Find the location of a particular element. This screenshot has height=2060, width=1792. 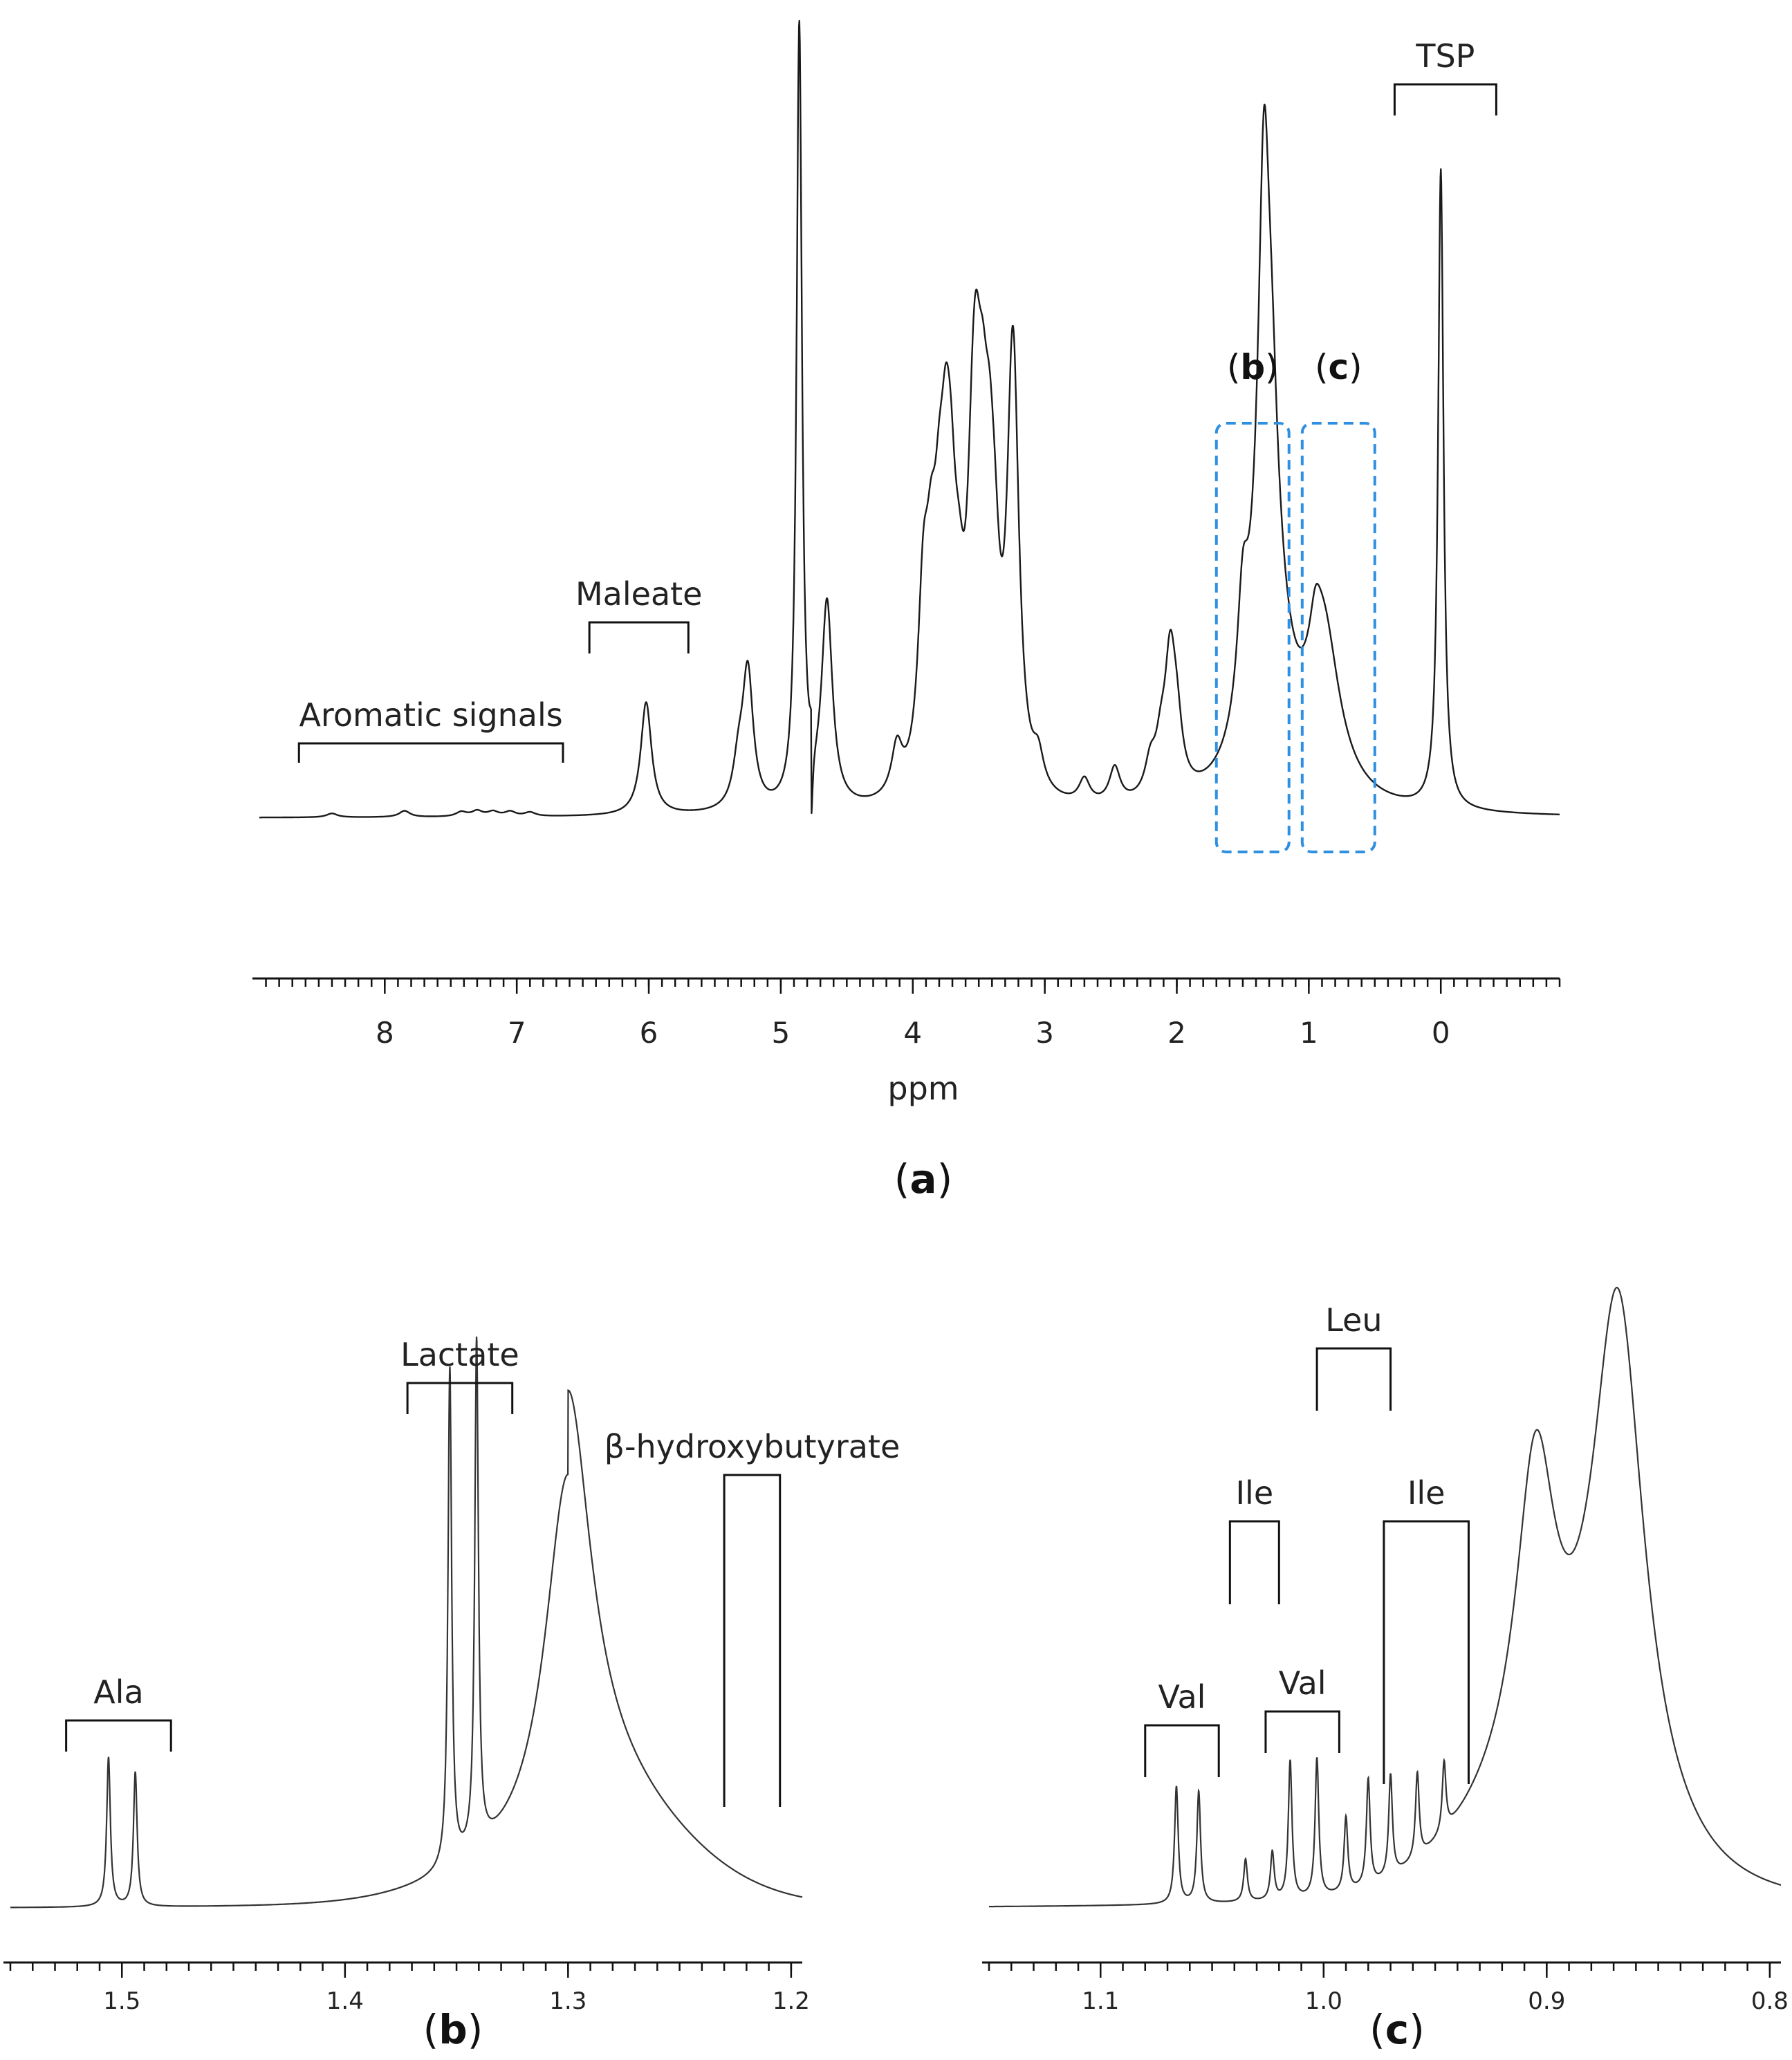

annotation-label: Ala is located at coordinates (118, 1692).